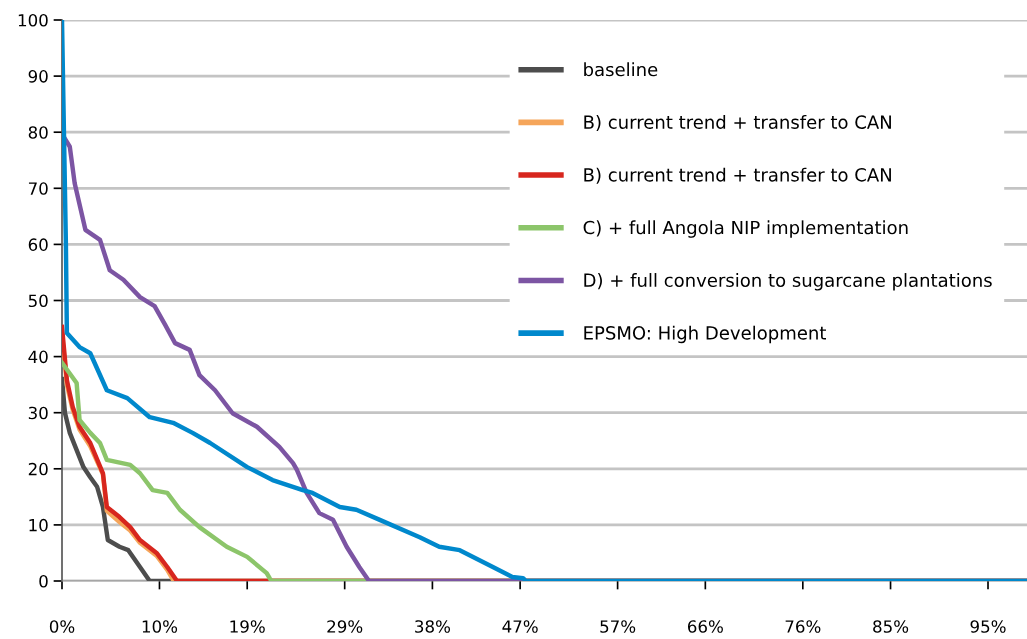 The width and height of the screenshot is (1027, 639). Describe the element at coordinates (38, 244) in the screenshot. I see `y-tick-label: 60` at that location.